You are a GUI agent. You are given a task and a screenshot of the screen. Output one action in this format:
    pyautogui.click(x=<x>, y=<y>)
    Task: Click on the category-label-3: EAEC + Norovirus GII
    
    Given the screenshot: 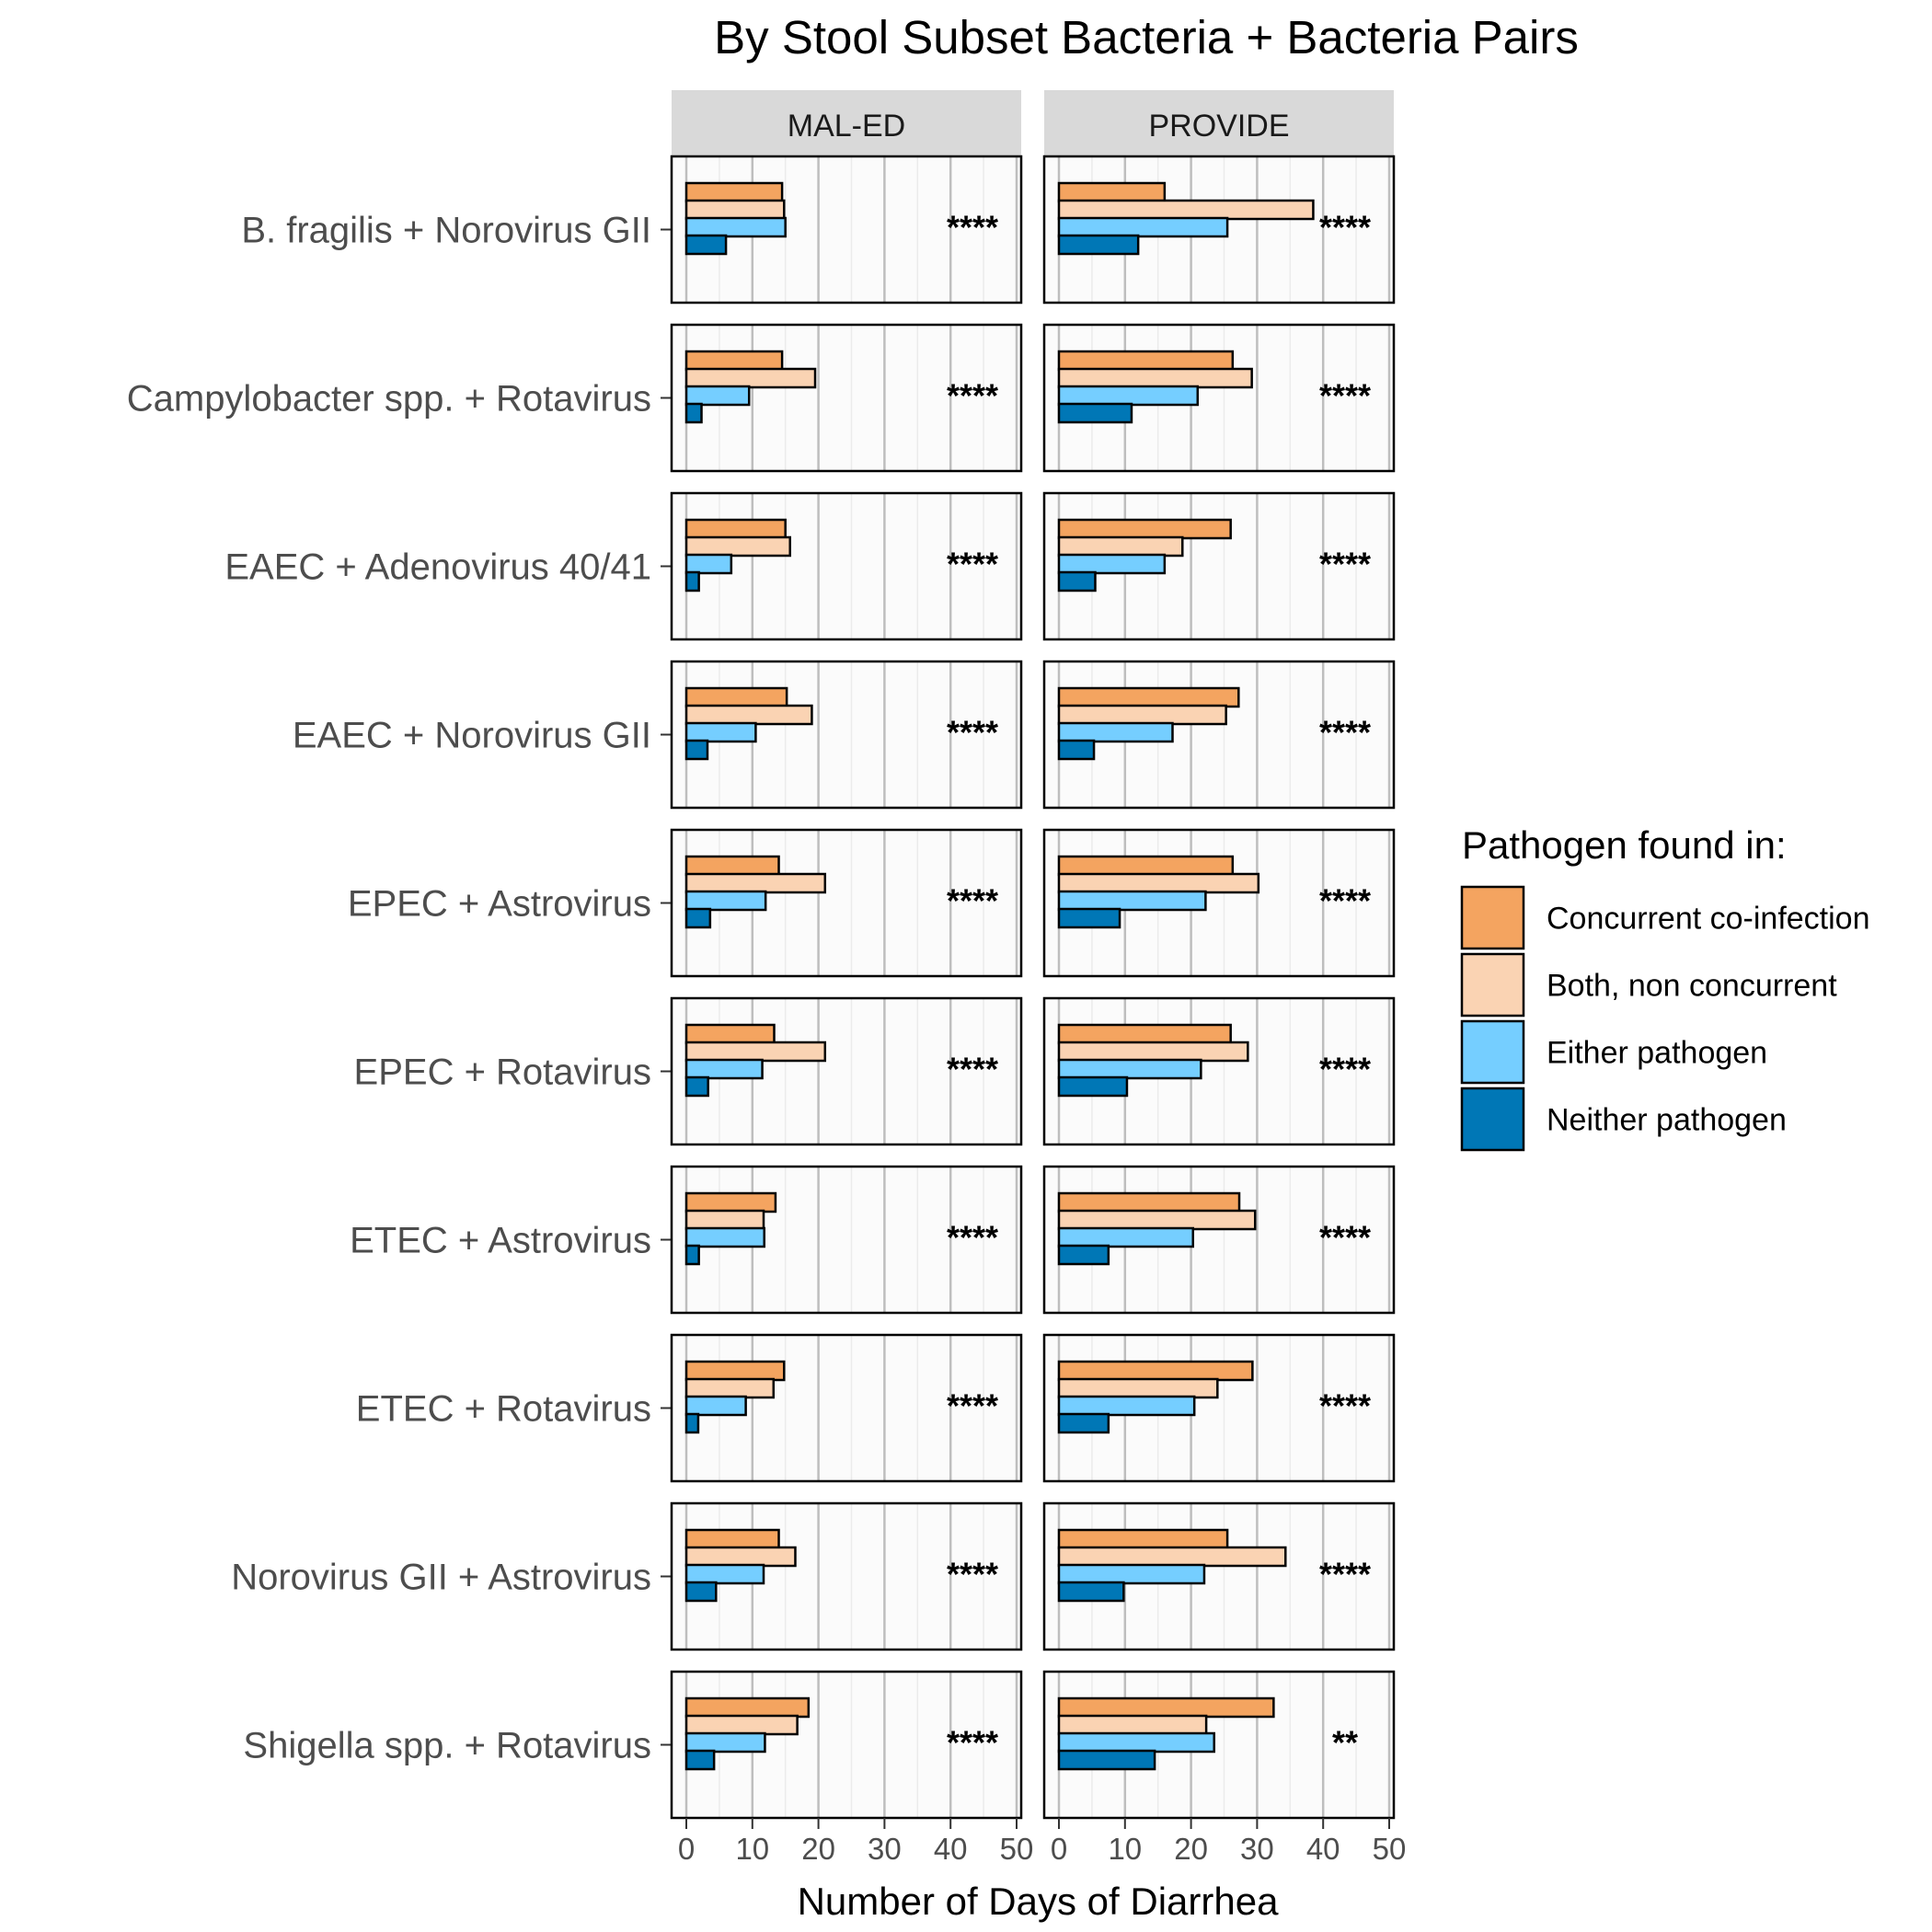 What is the action you would take?
    pyautogui.click(x=472, y=736)
    